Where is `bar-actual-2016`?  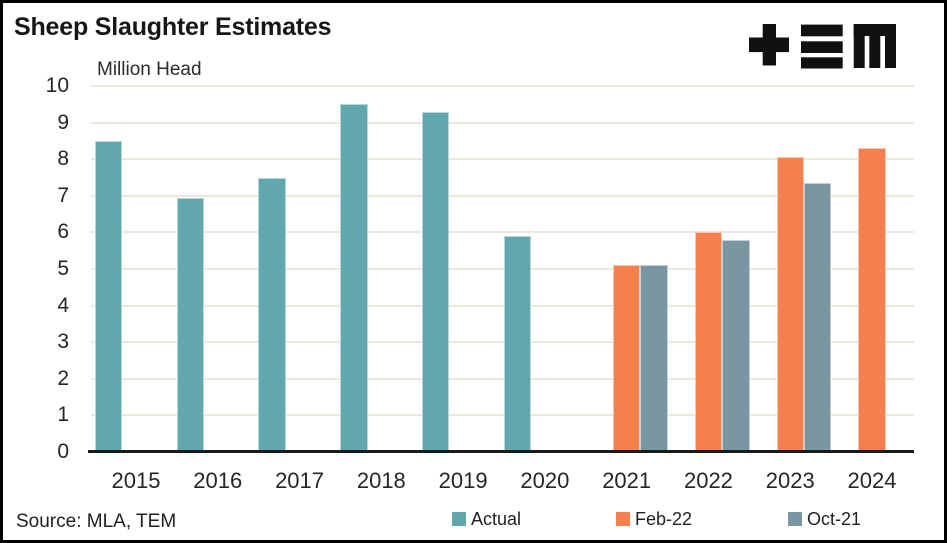 bar-actual-2016 is located at coordinates (190, 324).